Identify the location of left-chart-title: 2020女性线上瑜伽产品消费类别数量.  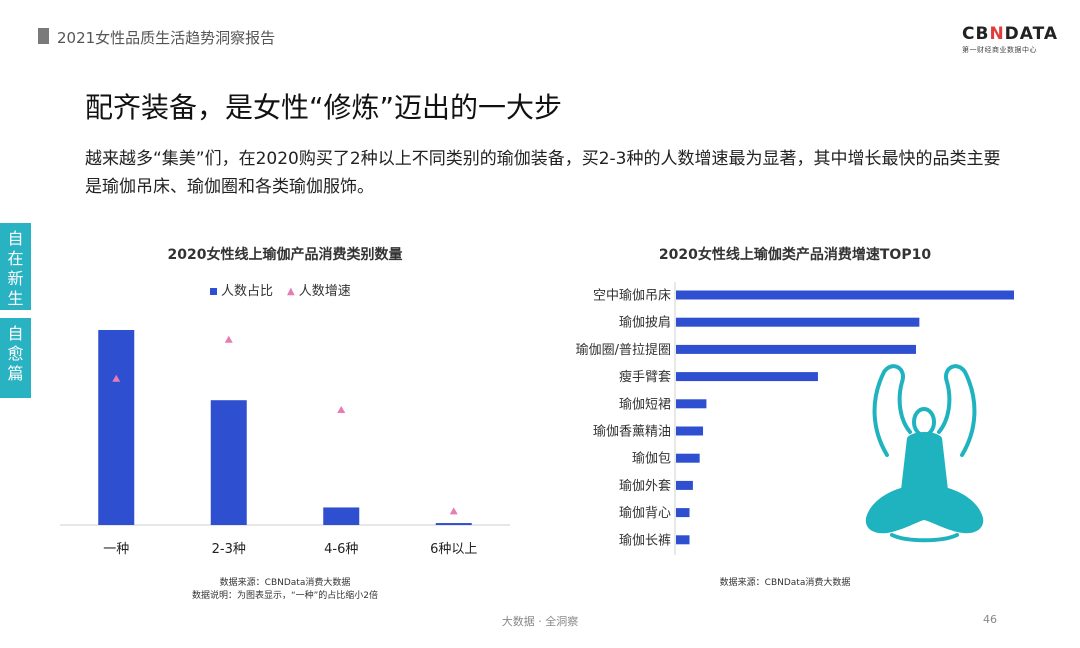
(285, 255).